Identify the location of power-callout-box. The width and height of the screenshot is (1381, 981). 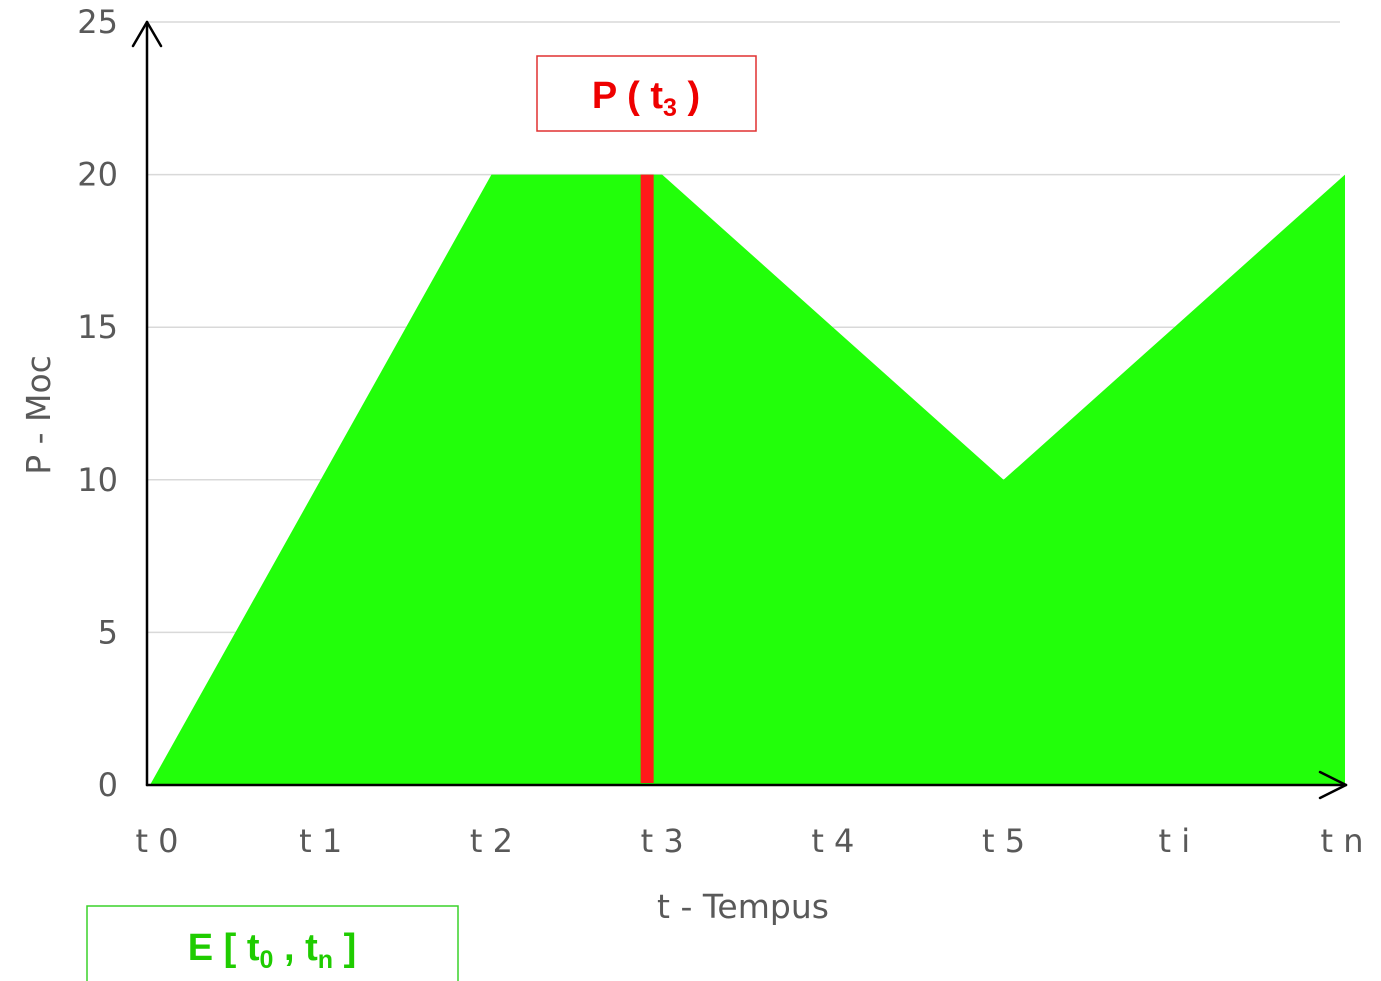
(646, 93).